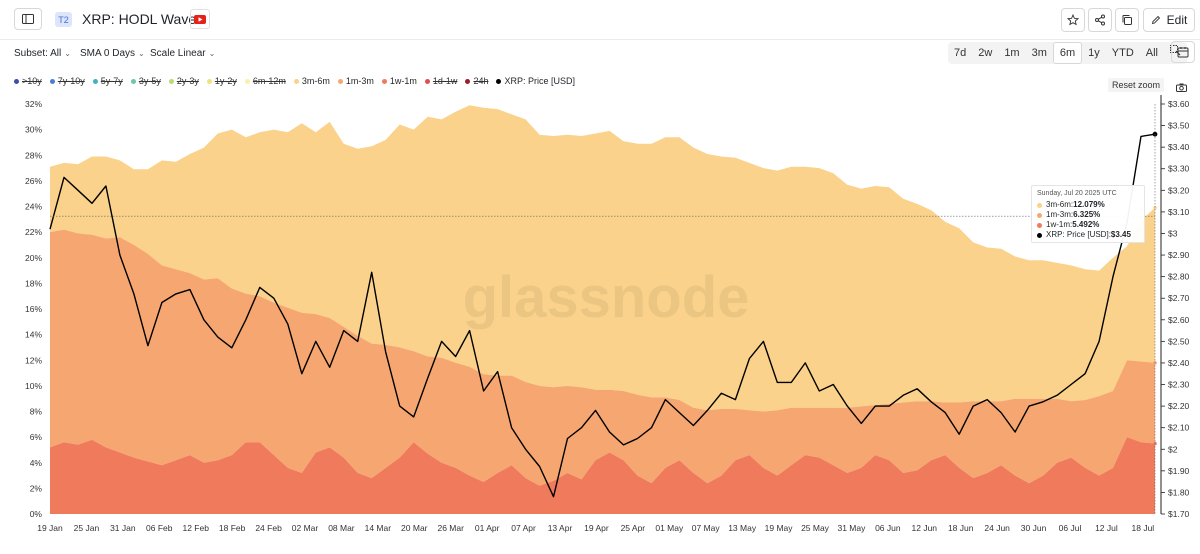 The width and height of the screenshot is (1200, 554). What do you see at coordinates (36, 488) in the screenshot?
I see `y-left-tick-label: 2%` at bounding box center [36, 488].